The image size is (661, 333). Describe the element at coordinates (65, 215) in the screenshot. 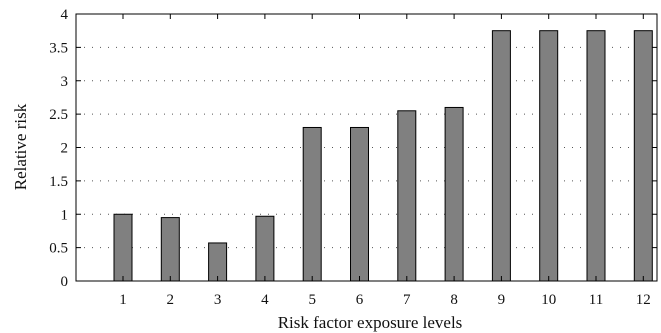

I see `y-tick-label: 1` at that location.